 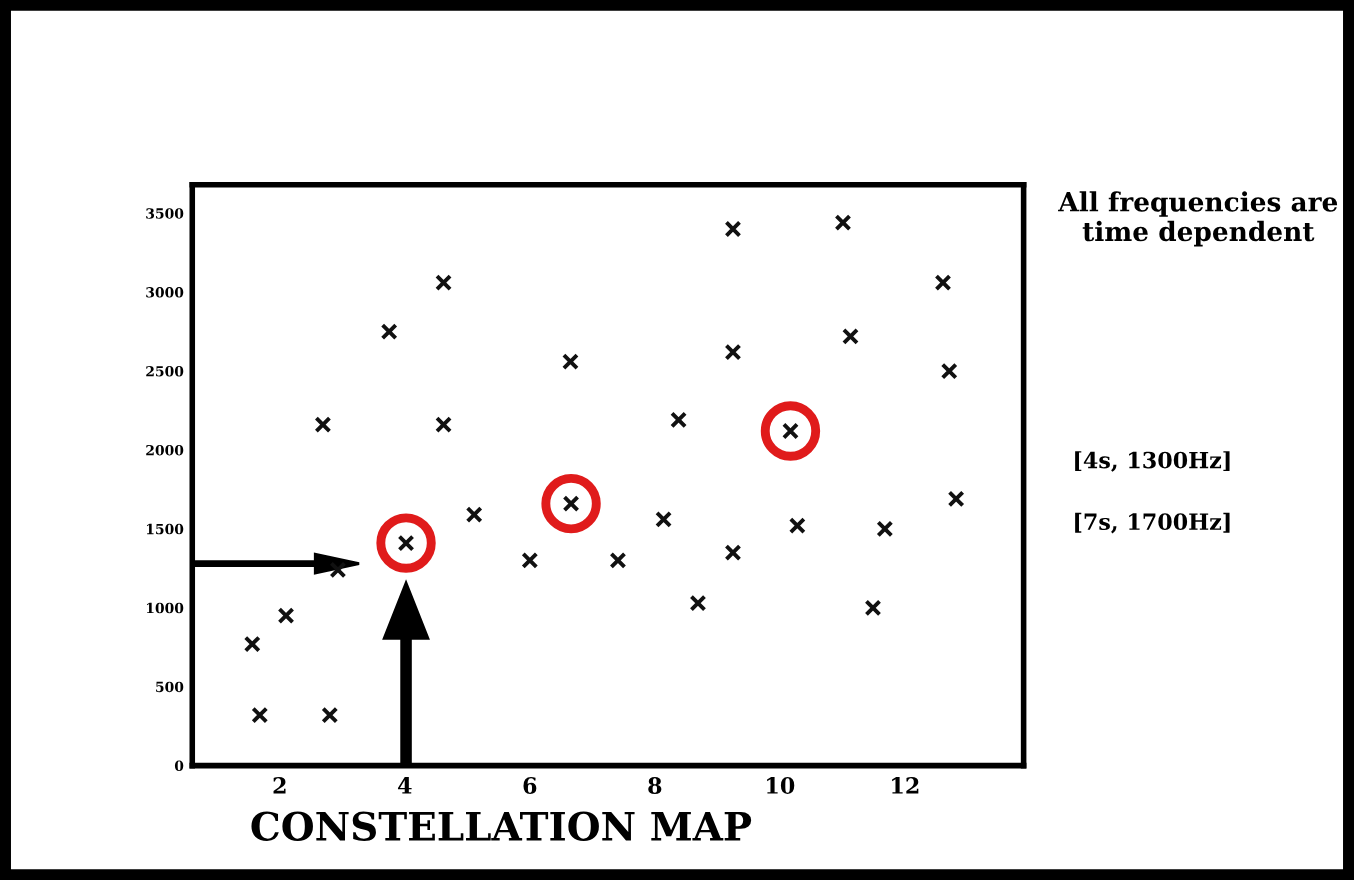 What do you see at coordinates (655, 785) in the screenshot?
I see `x-tick-label: 8` at bounding box center [655, 785].